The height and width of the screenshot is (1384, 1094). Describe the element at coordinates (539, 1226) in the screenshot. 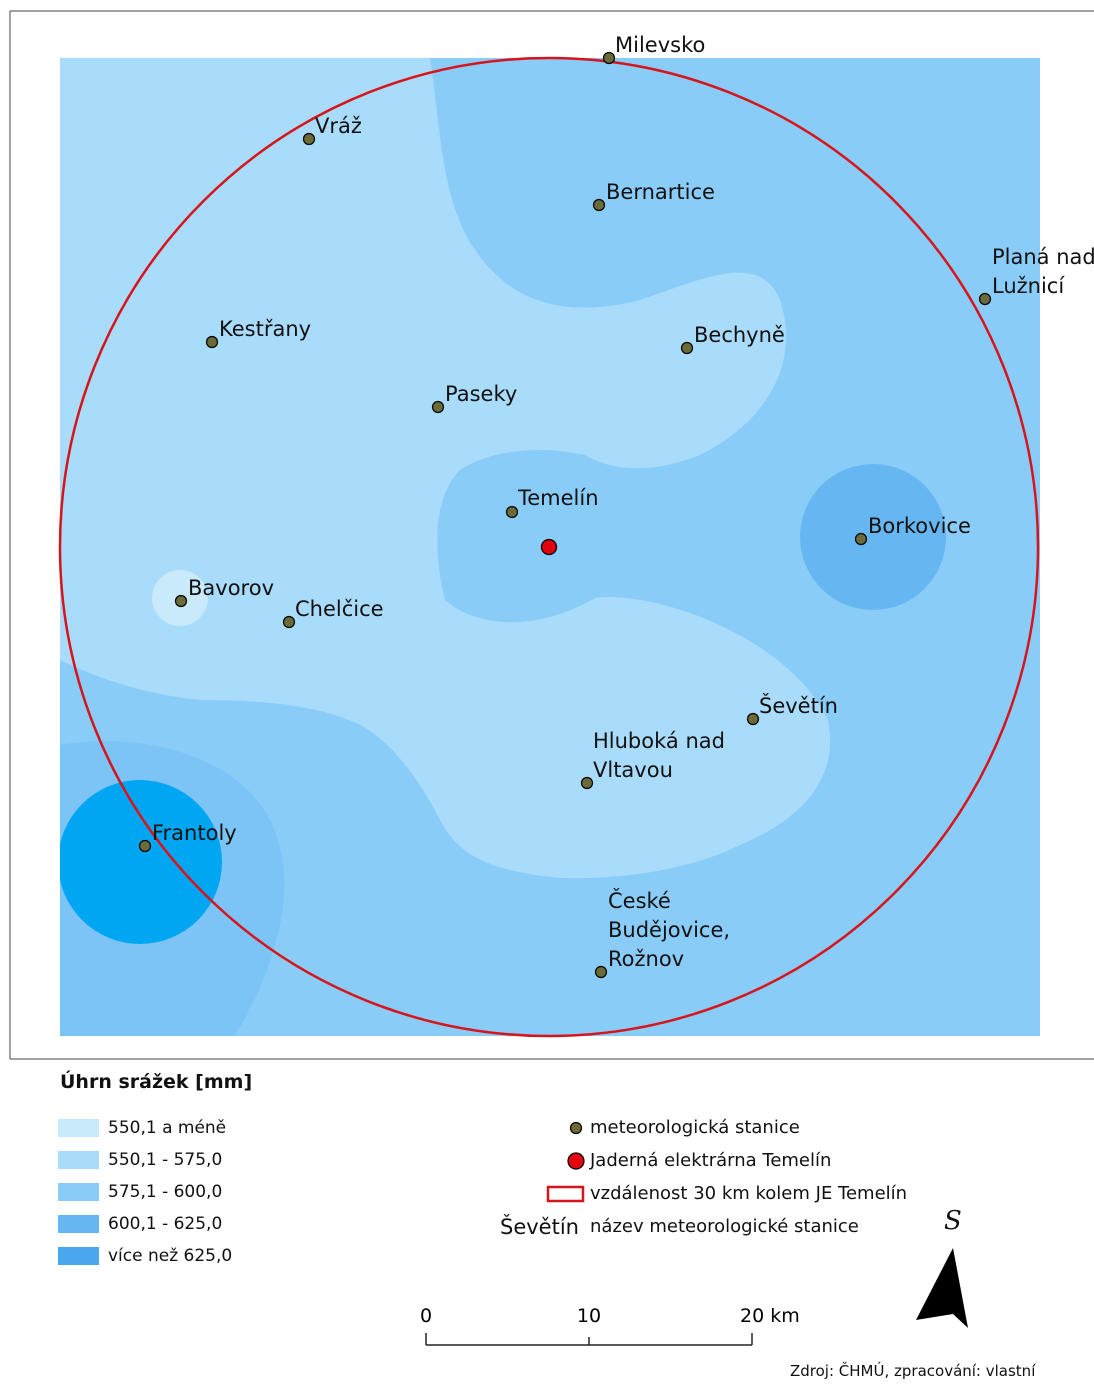

I see `legend-name-example: Ševětín` at that location.